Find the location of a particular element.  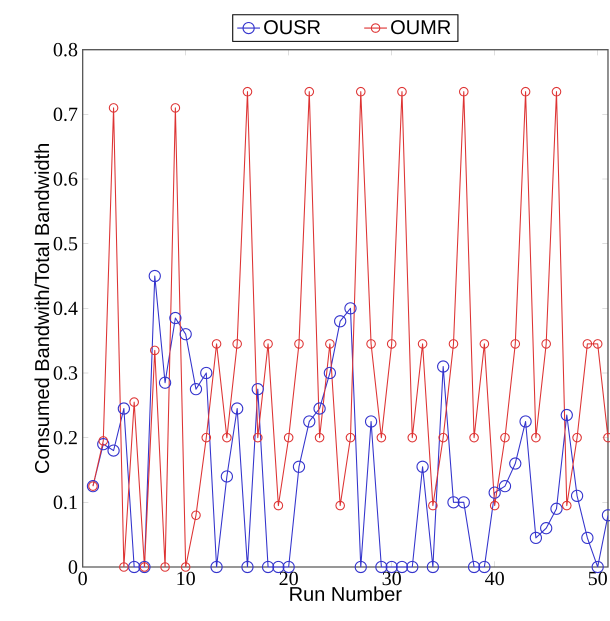

x-tick-label: 30 is located at coordinates (391, 579).